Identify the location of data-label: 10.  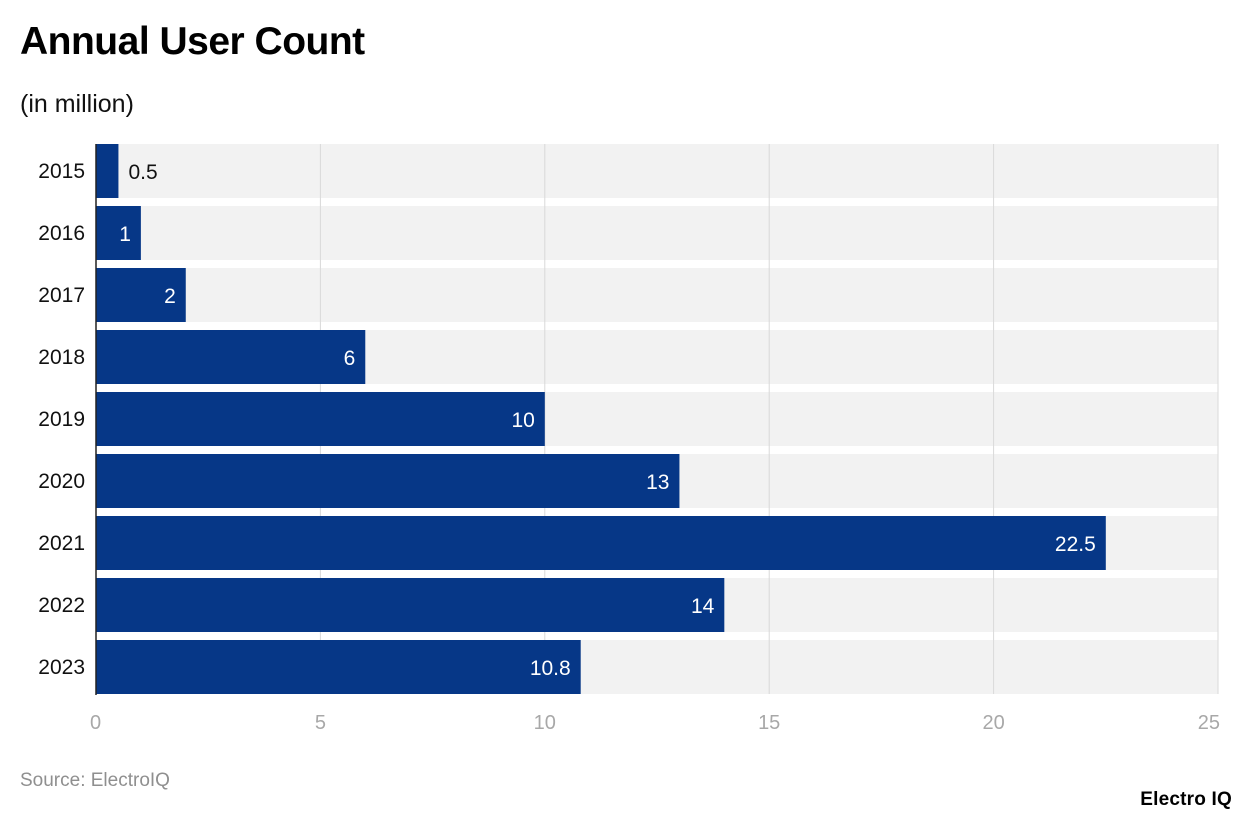
(522, 420).